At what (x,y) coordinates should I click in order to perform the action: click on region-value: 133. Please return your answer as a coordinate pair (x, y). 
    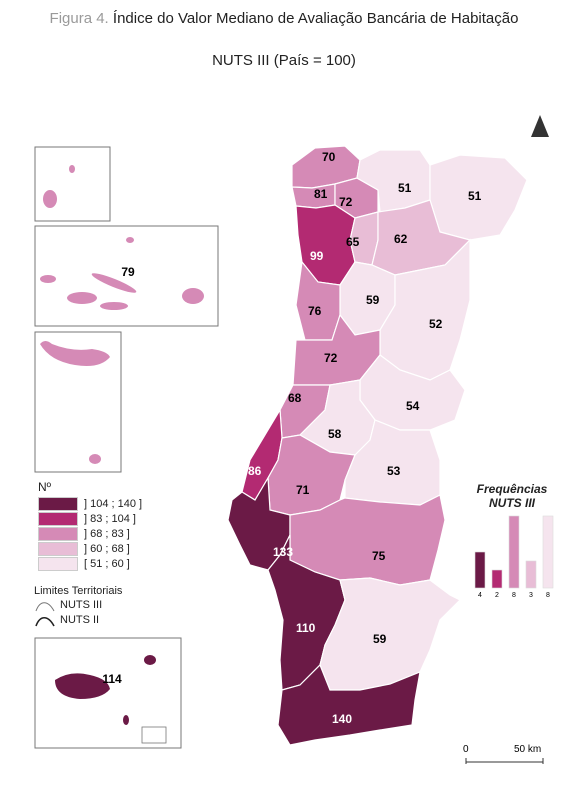
    Looking at the image, I should click on (283, 552).